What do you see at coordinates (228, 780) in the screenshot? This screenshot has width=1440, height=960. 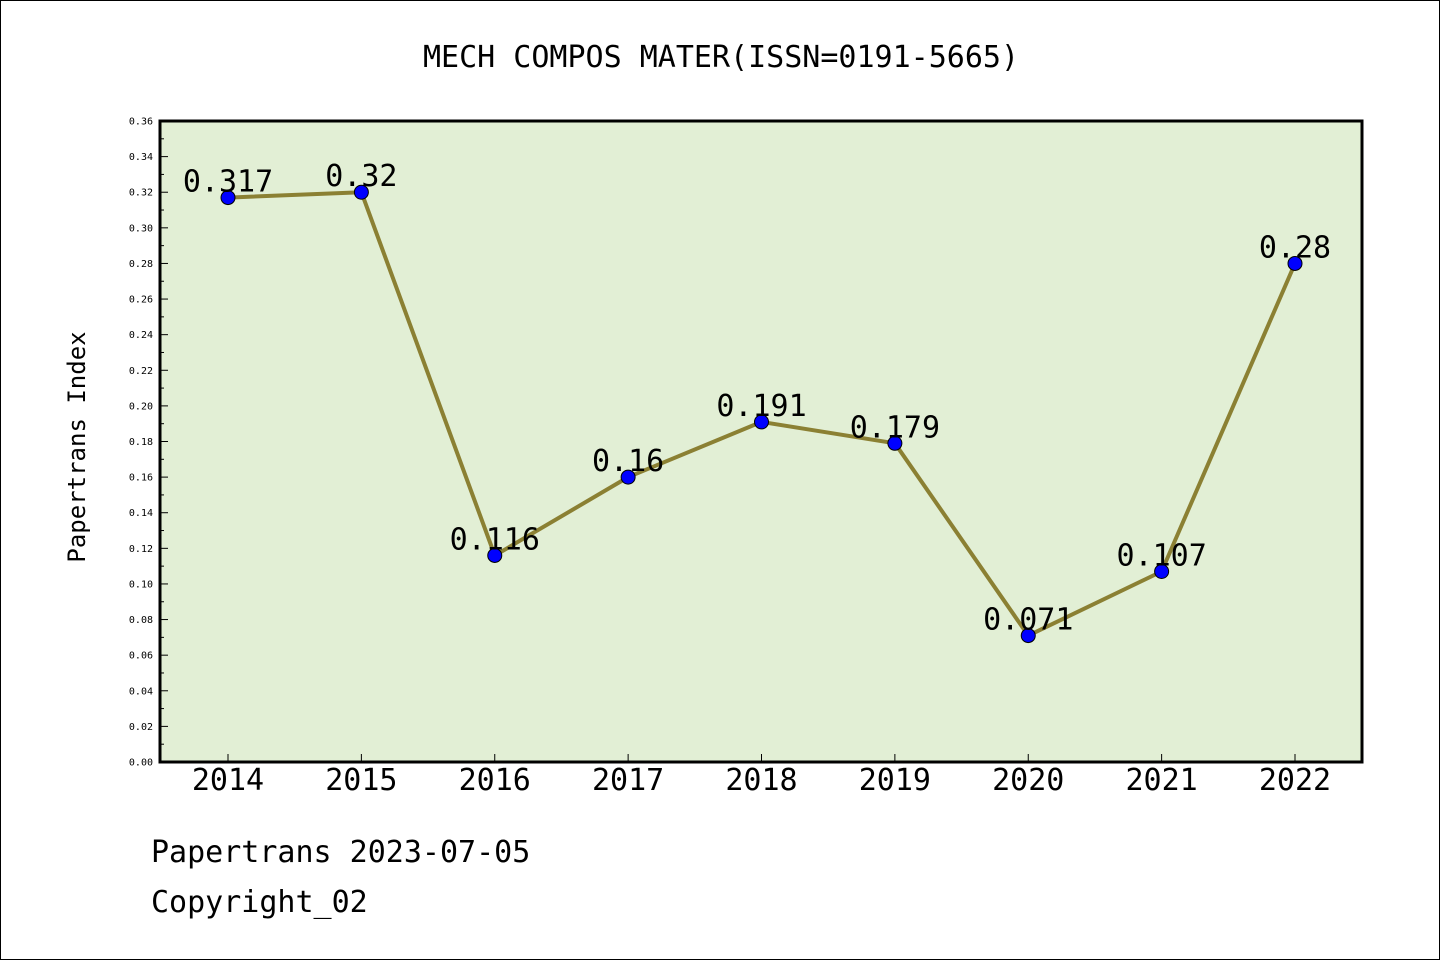 I see `x-tick-label: 2014` at bounding box center [228, 780].